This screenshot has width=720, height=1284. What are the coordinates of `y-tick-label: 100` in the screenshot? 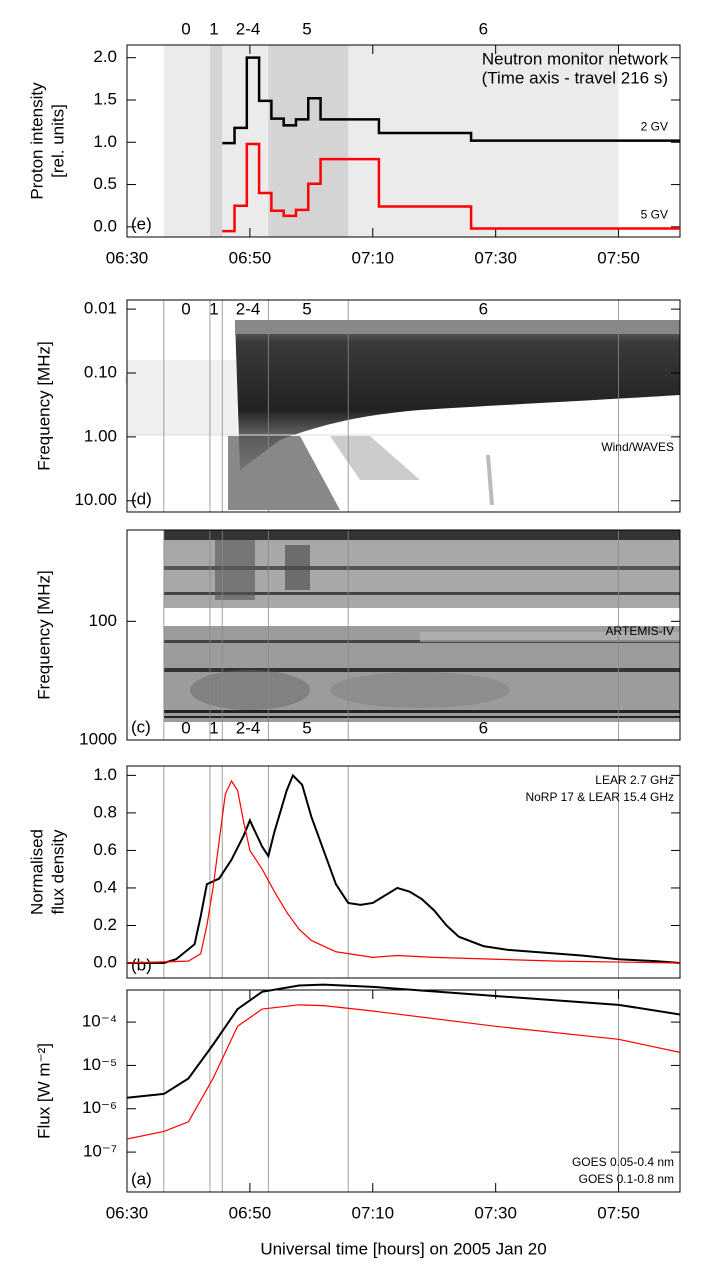 It's located at (103, 620).